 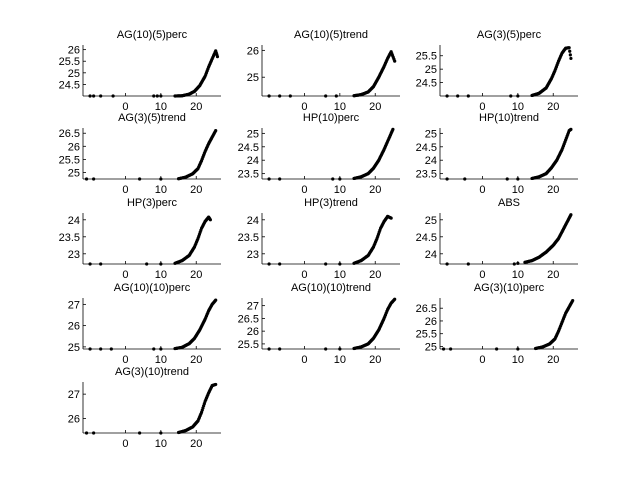 I want to click on chart-panel: HP(3)perc 23 23.5 24 0 10 20, so click(x=140, y=239).